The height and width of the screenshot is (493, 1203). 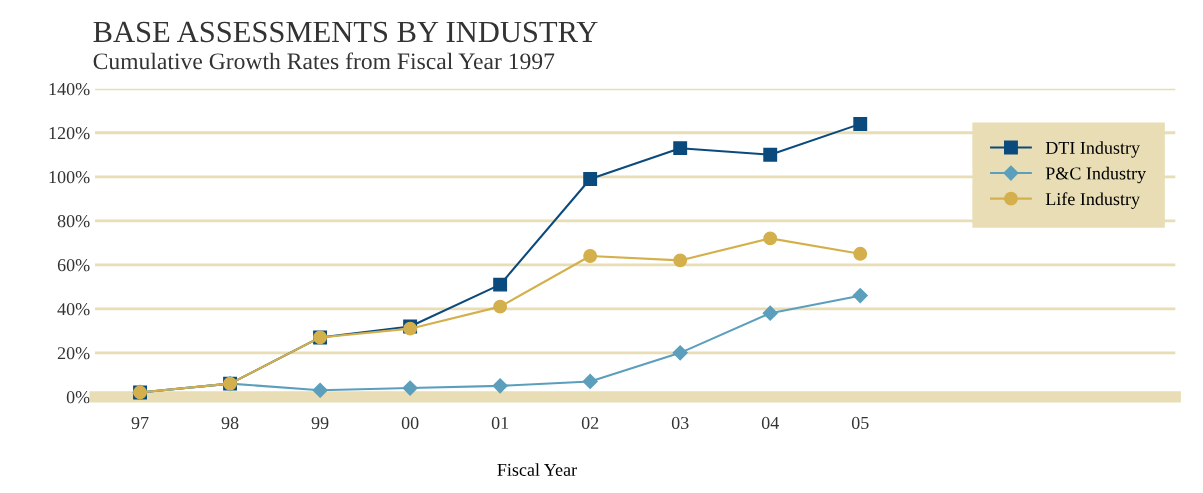 What do you see at coordinates (73, 221) in the screenshot?
I see `y-tick-label: 80%` at bounding box center [73, 221].